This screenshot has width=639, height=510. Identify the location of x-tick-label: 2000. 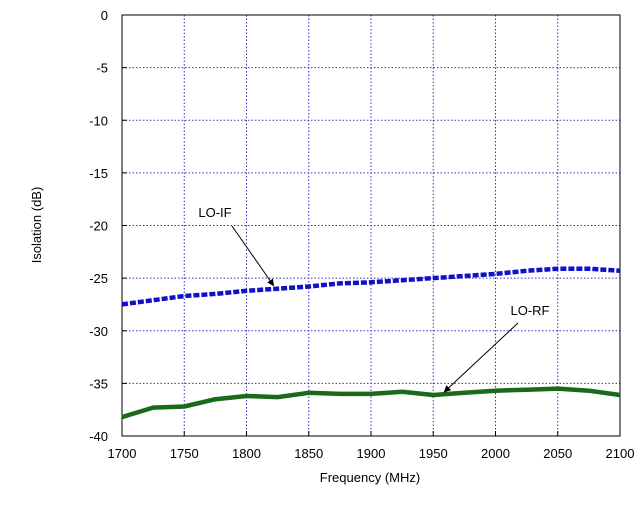
(495, 453).